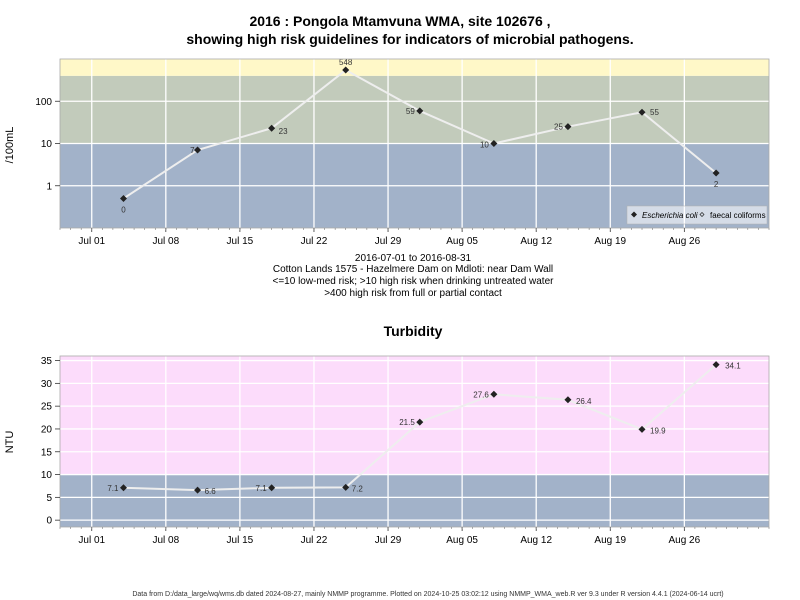  What do you see at coordinates (47, 384) in the screenshot?
I see `y-tick-label: 30` at bounding box center [47, 384].